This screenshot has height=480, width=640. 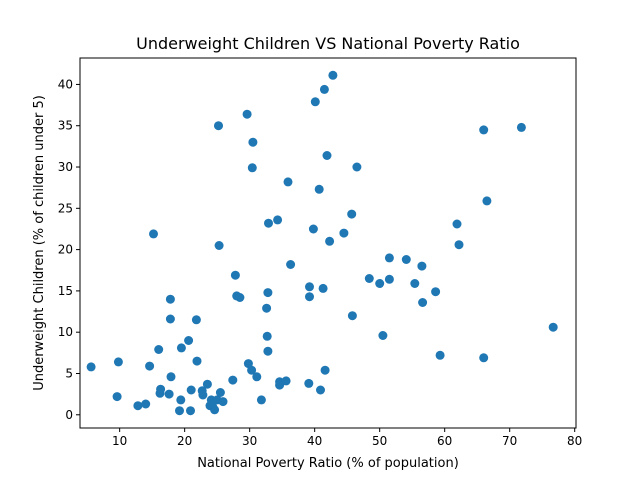 What do you see at coordinates (444, 441) in the screenshot?
I see `x-tick-label: 60` at bounding box center [444, 441].